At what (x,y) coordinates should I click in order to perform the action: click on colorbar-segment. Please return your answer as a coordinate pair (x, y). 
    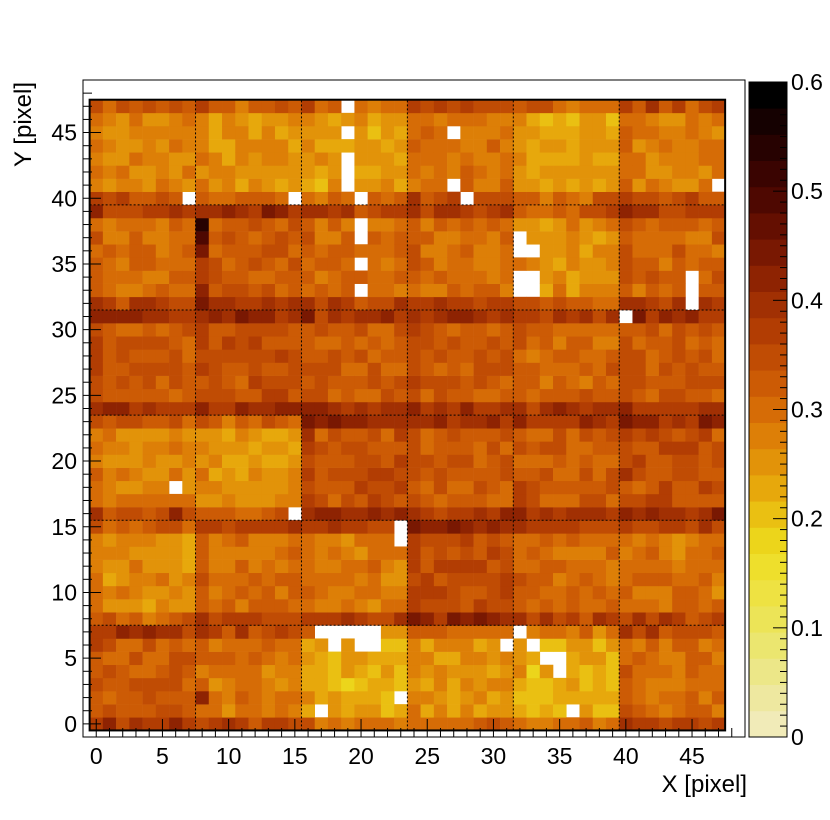
    Looking at the image, I should click on (768, 488).